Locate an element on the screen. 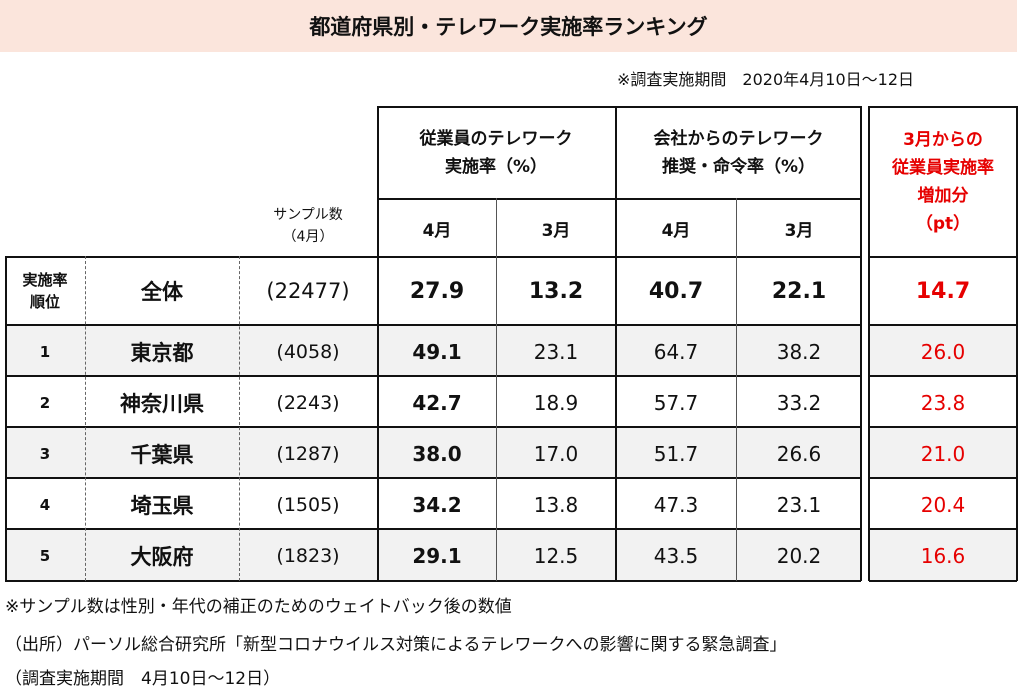 Image resolution: width=1024 pixels, height=699 pixels. sample-cell: (1287) is located at coordinates (308, 453).